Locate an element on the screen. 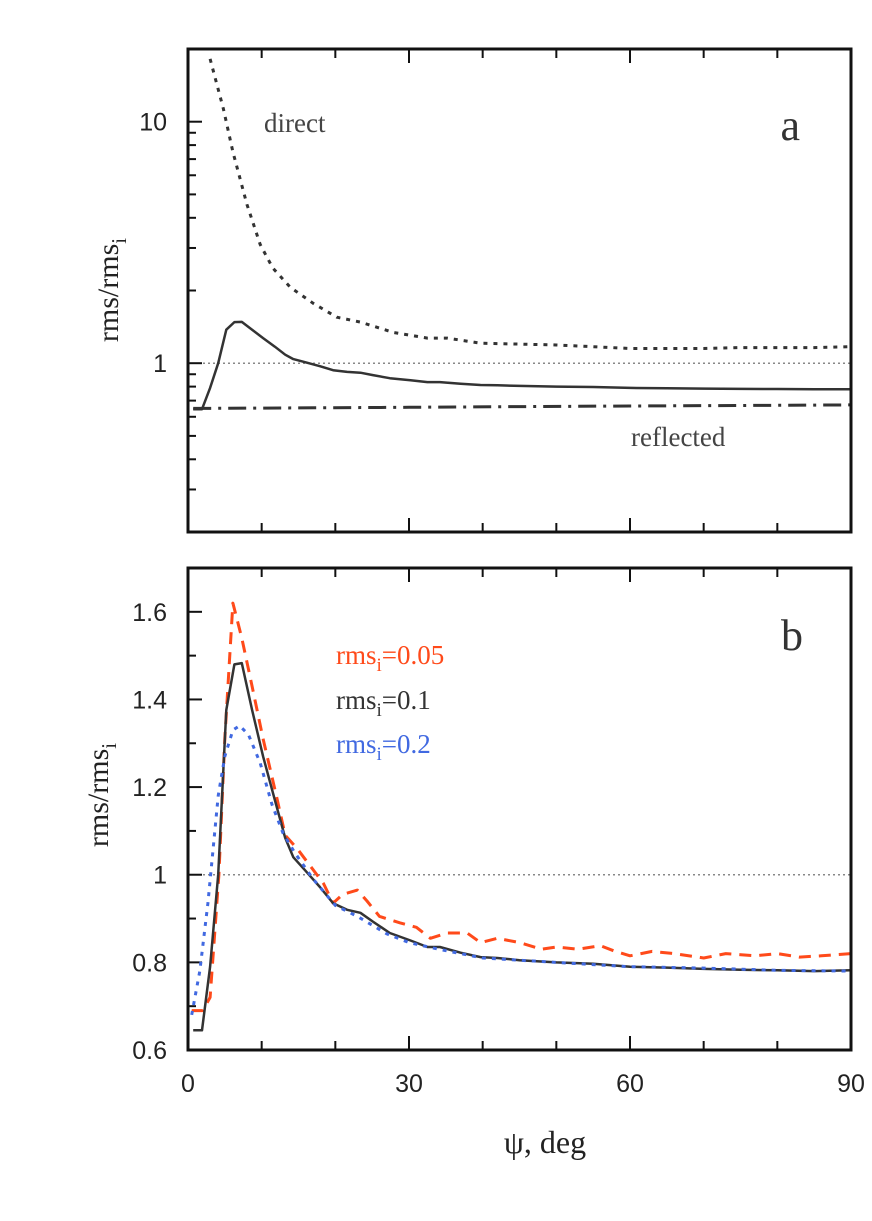 The image size is (872, 1221). legend: rmsi=0.05 rmsi=0.1 rmsi=0.2 is located at coordinates (390, 702).